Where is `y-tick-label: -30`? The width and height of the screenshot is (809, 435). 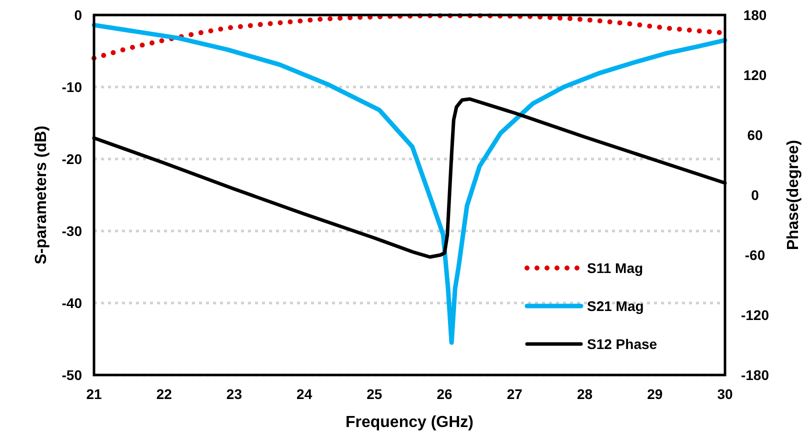
y-tick-label: -30 is located at coordinates (72, 231).